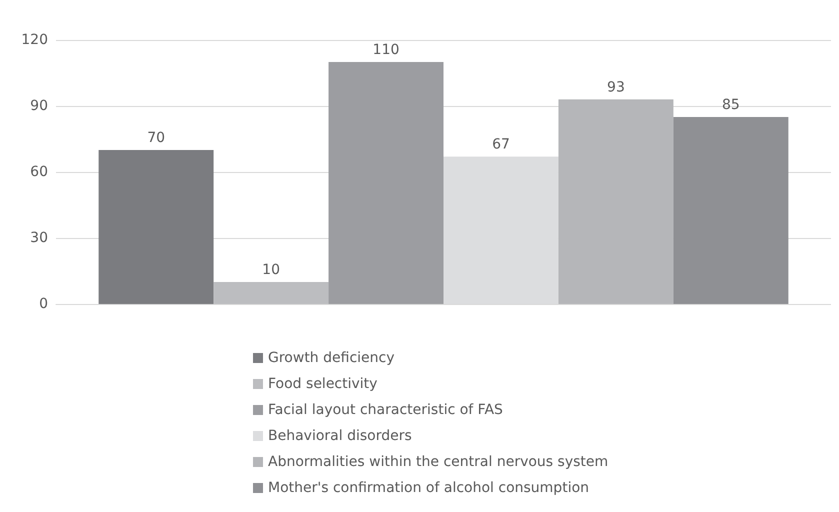 Image resolution: width=839 pixels, height=512 pixels. I want to click on legend-label: Mother's confirmation of alcohol consumption, so click(429, 488).